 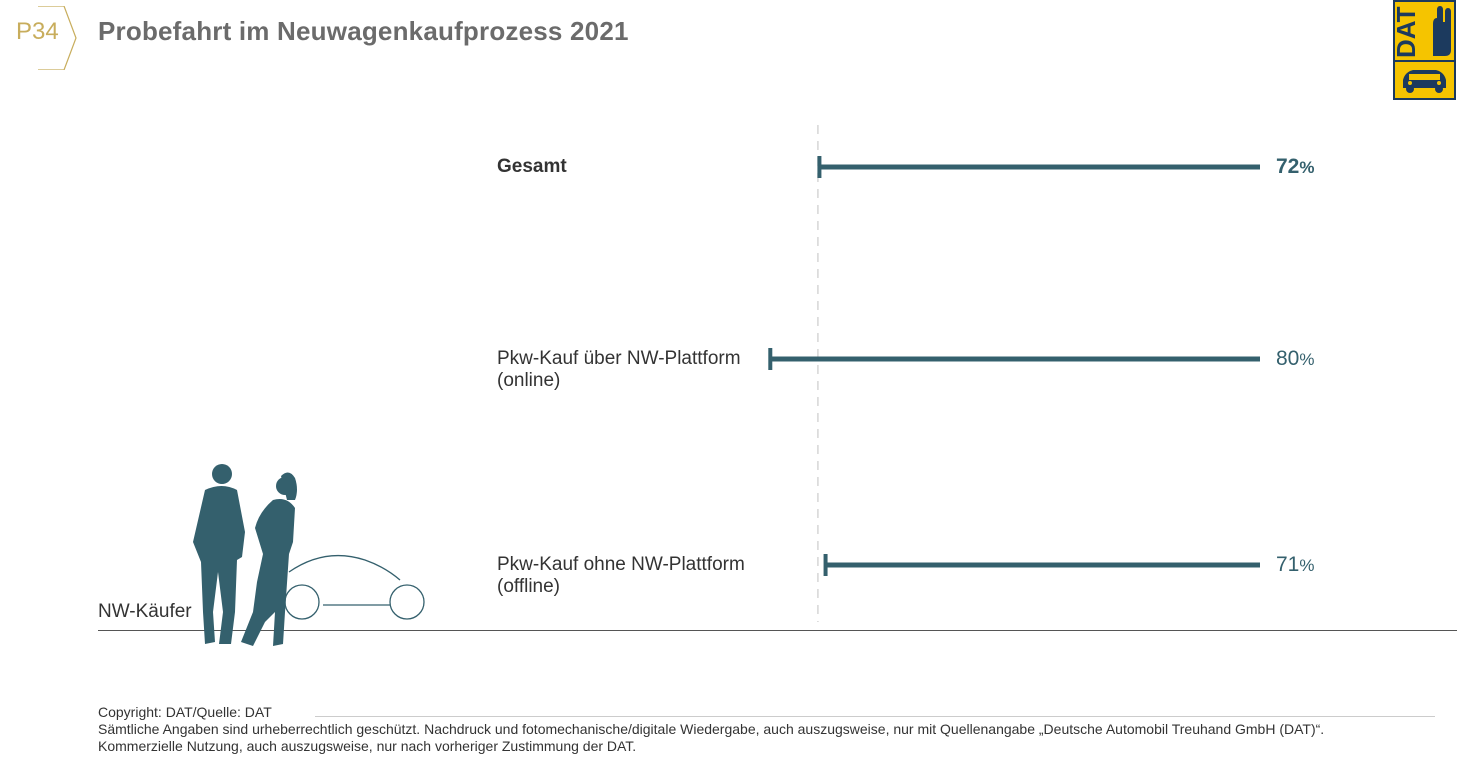 I want to click on value-number: 80, so click(x=1288, y=358).